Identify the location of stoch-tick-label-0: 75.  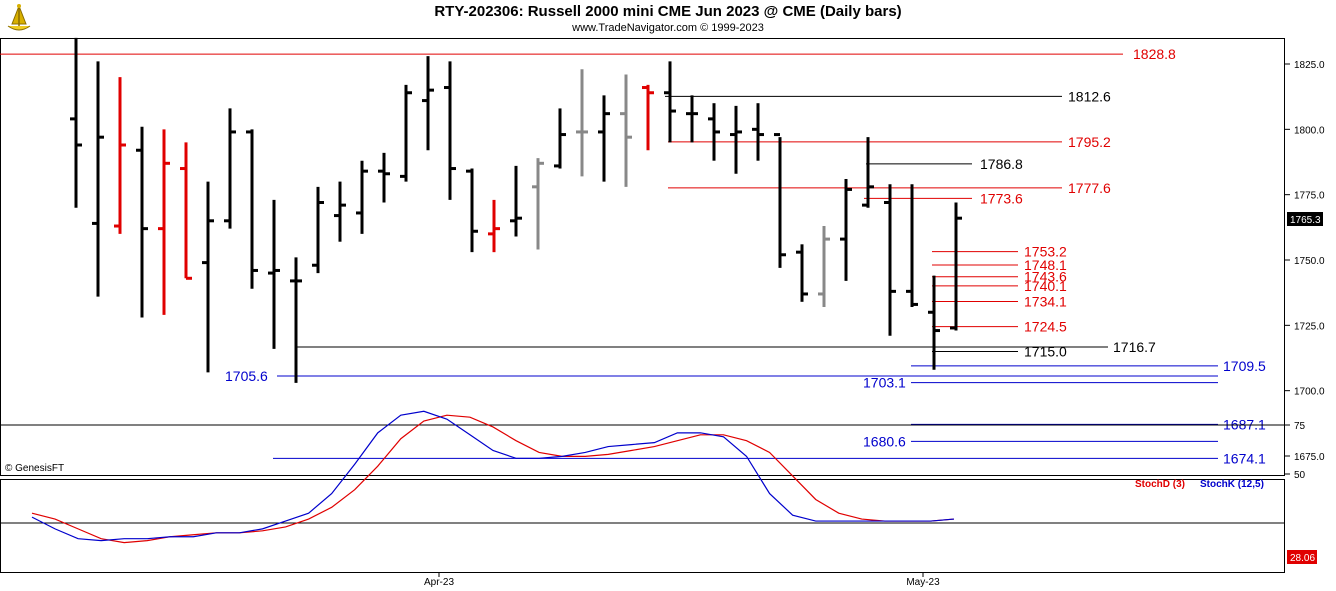
(1300, 426).